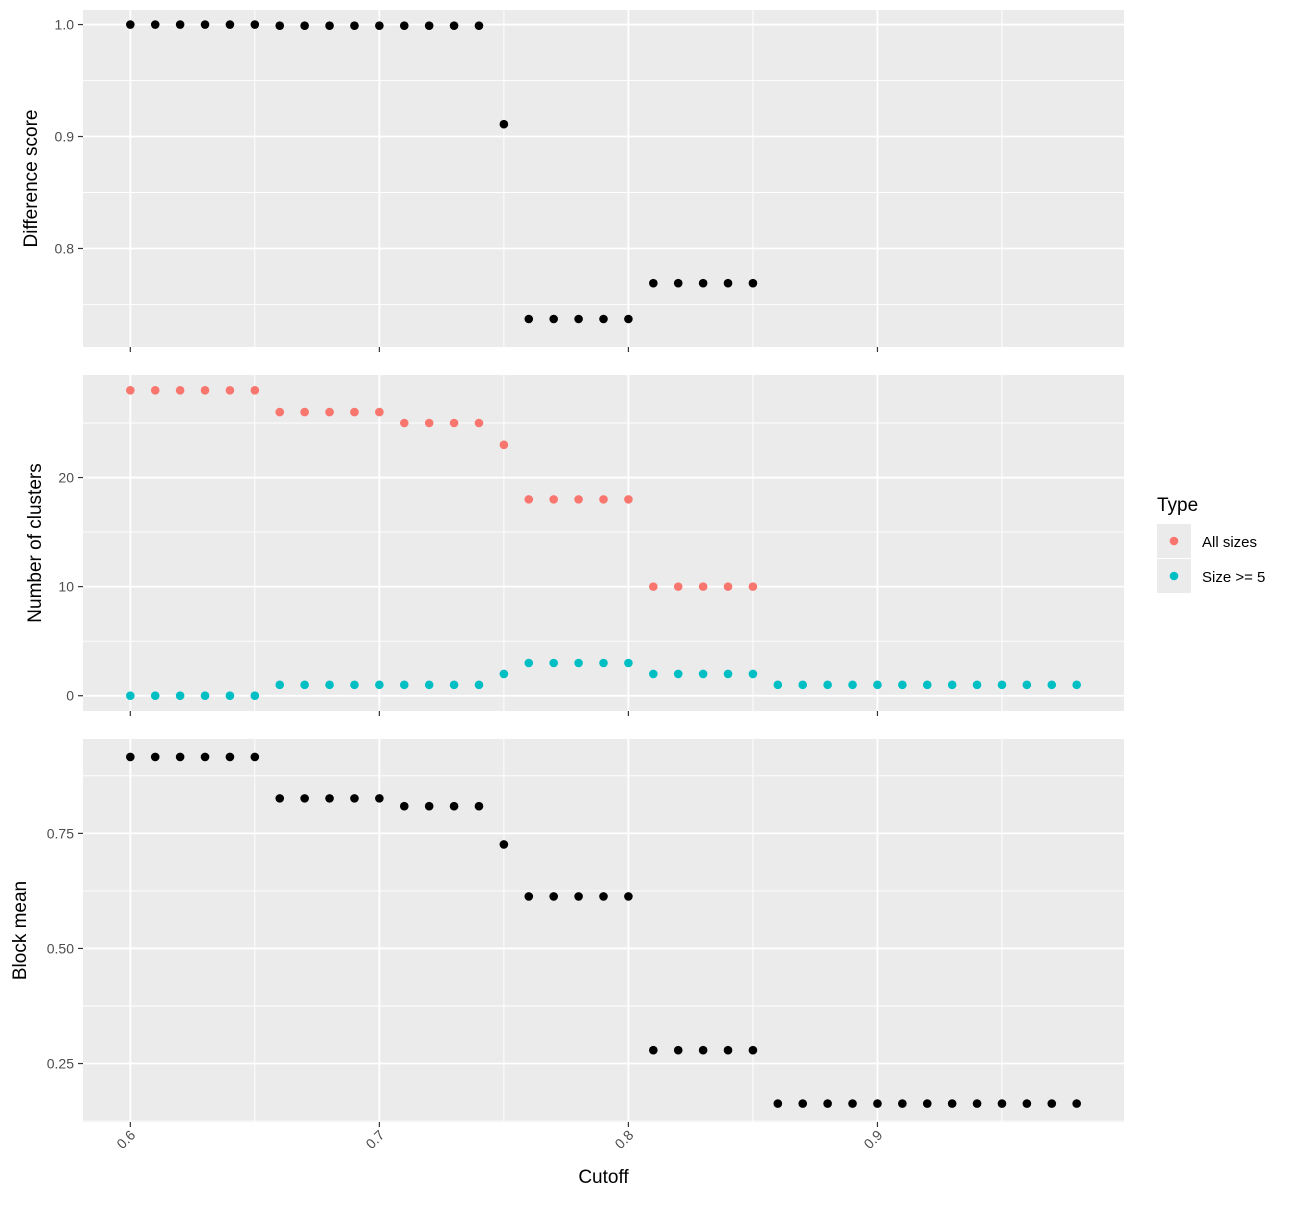 The width and height of the screenshot is (1300, 1205). Describe the element at coordinates (70, 696) in the screenshot. I see `y-tick-label: 0` at that location.